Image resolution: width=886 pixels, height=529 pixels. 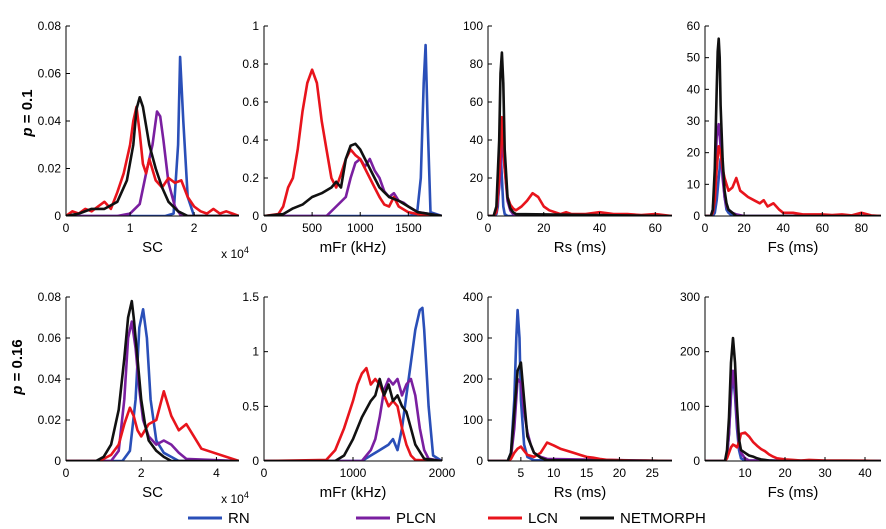 I want to click on y-tick-label: 400, so click(x=473, y=297).